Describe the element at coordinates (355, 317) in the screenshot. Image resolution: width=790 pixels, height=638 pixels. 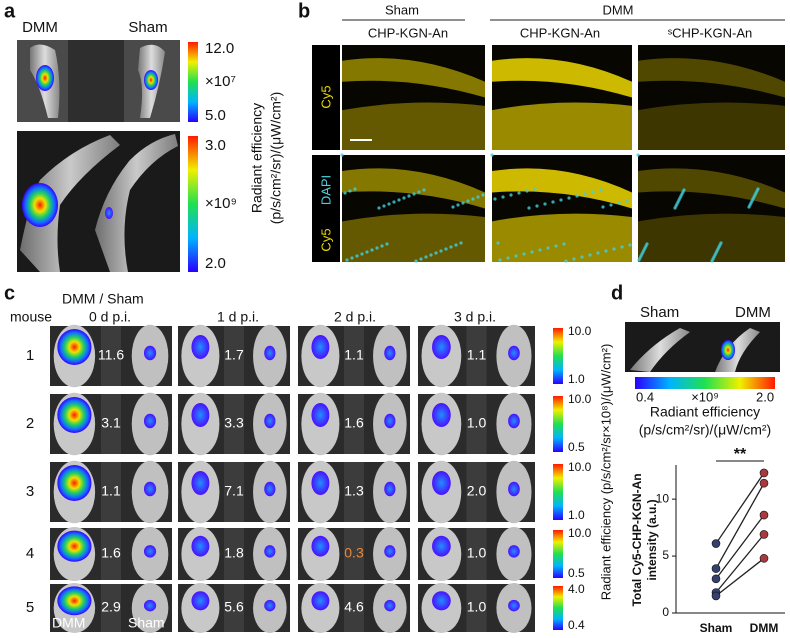
I see `timepoint: 2 d p.i.` at that location.